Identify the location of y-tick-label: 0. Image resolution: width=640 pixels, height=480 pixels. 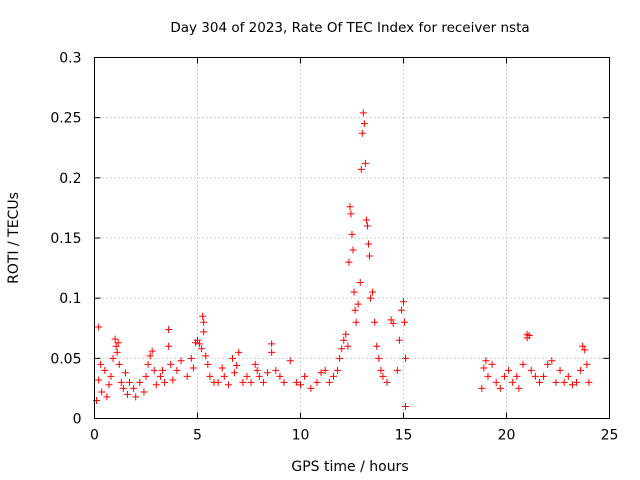
(77, 420).